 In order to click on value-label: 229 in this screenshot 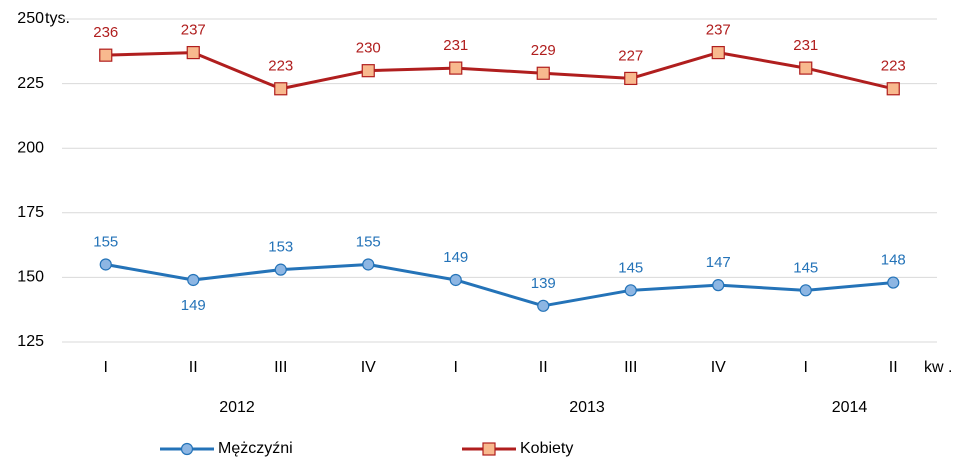, I will do `click(543, 50)`.